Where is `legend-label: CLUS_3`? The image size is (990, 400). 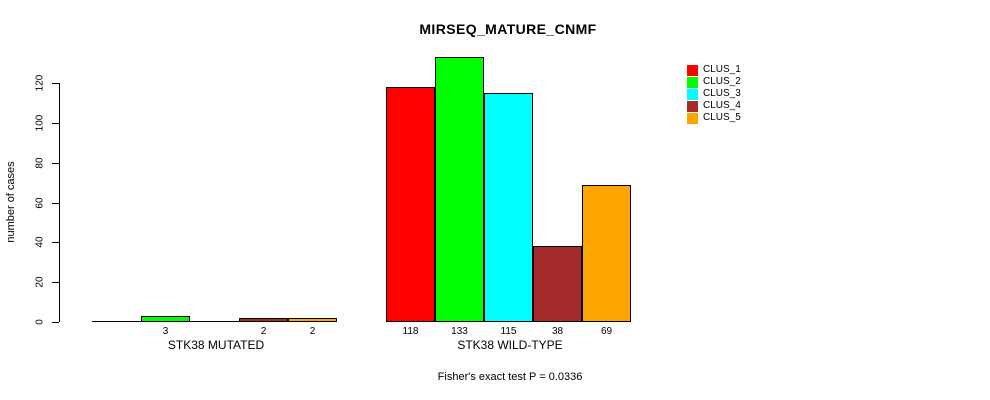
legend-label: CLUS_3 is located at coordinates (722, 93).